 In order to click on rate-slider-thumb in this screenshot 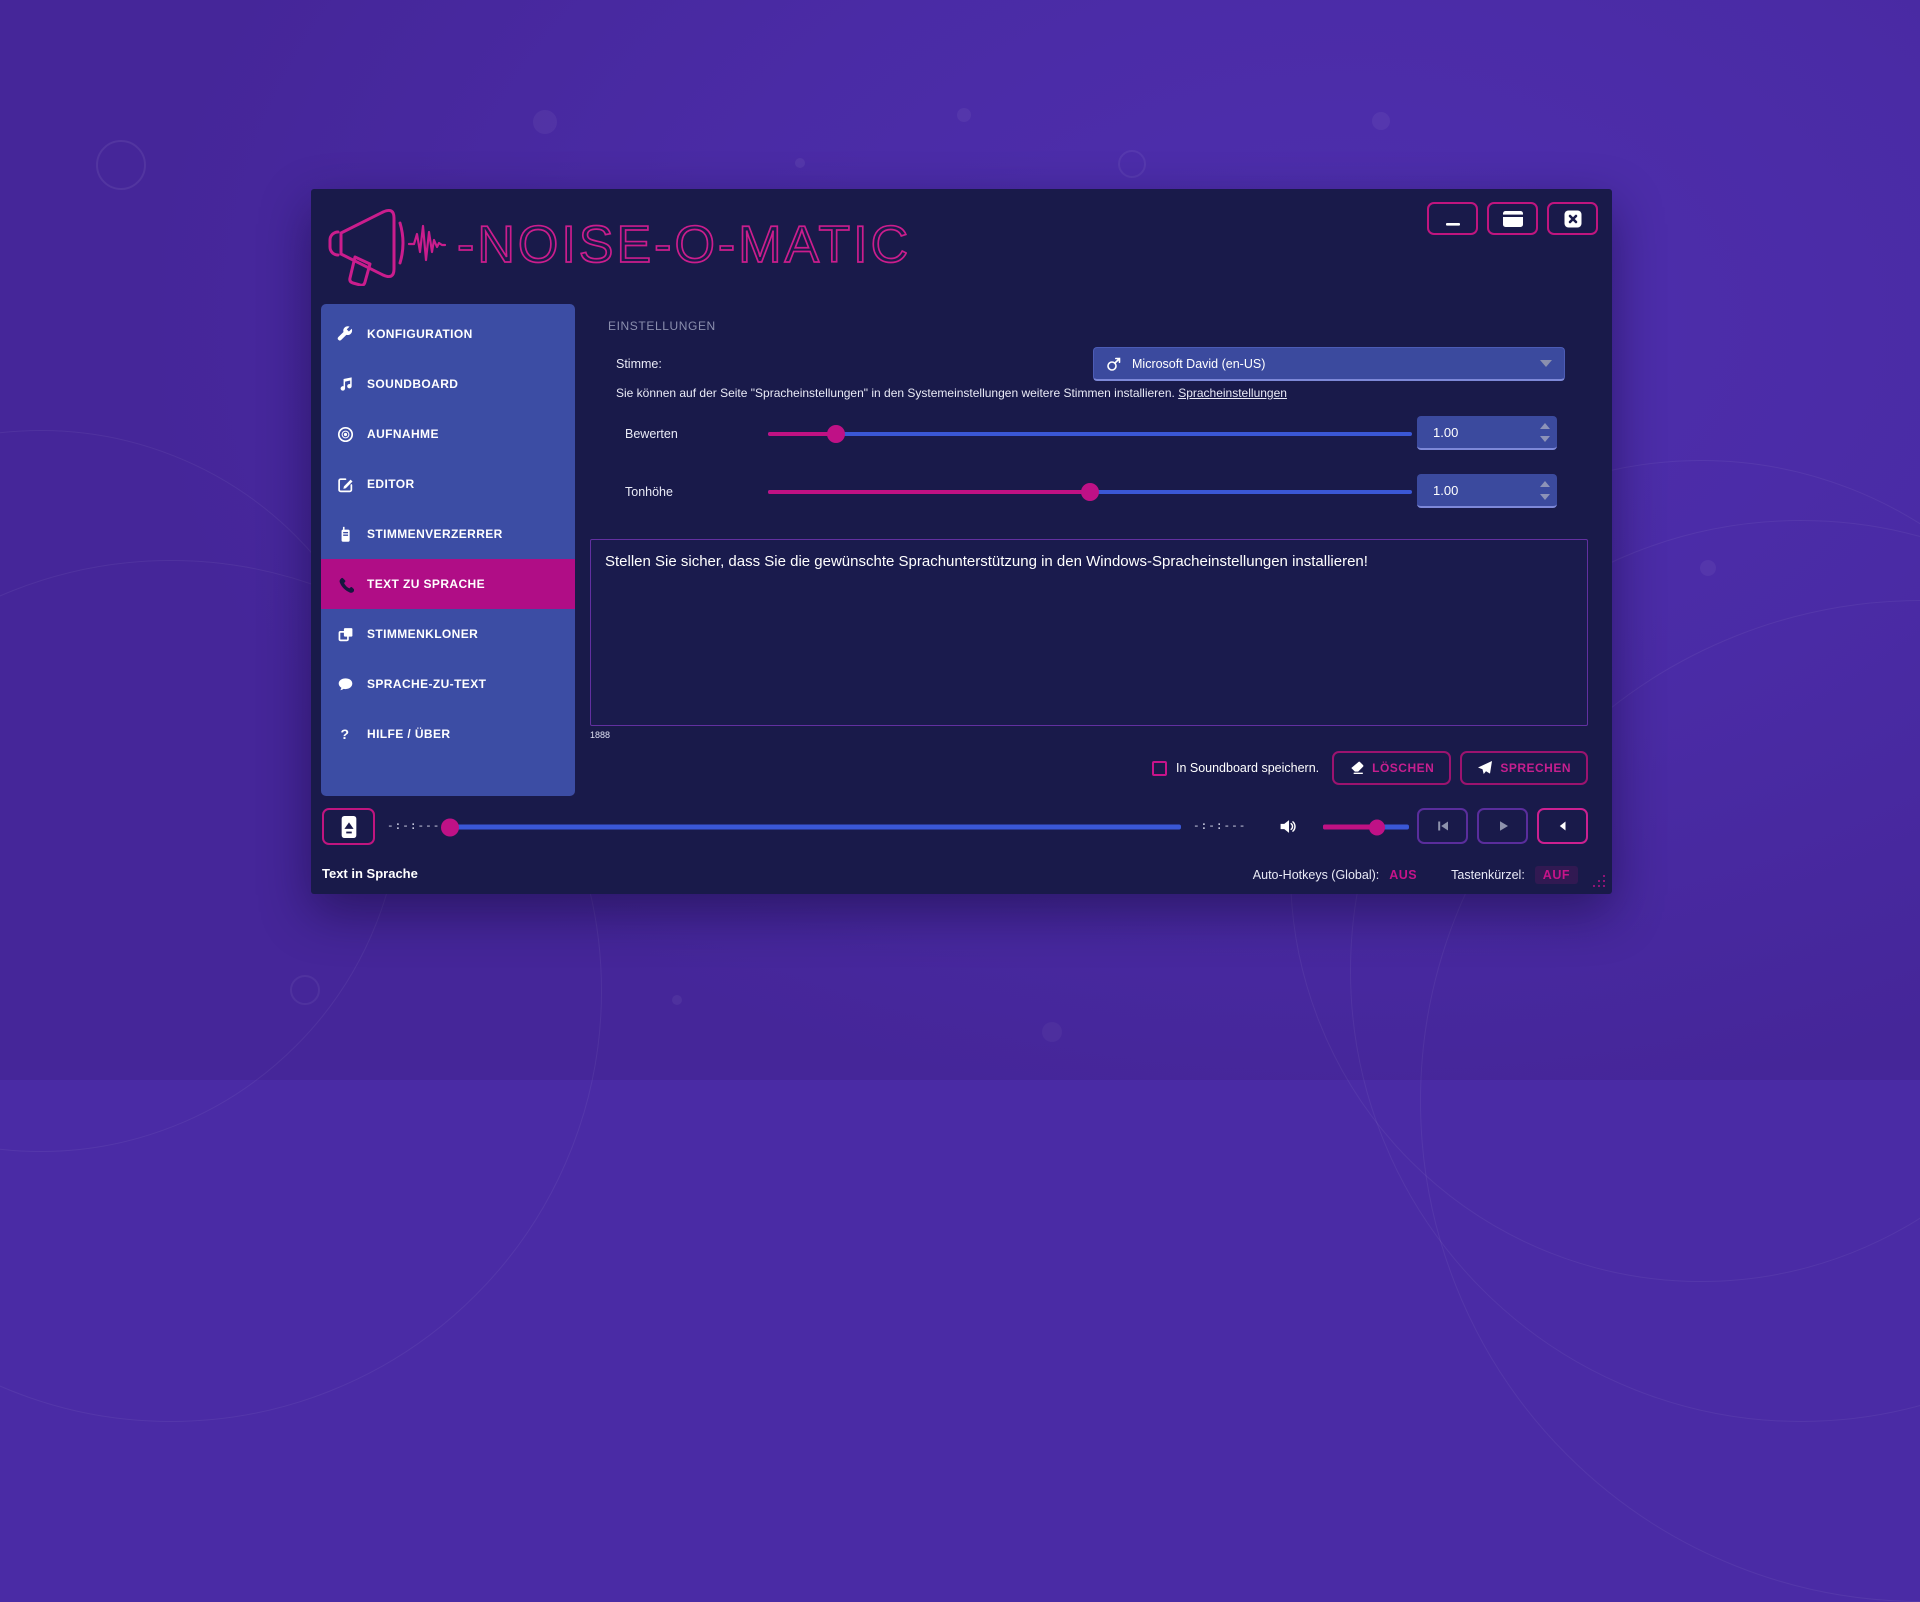, I will do `click(836, 434)`.